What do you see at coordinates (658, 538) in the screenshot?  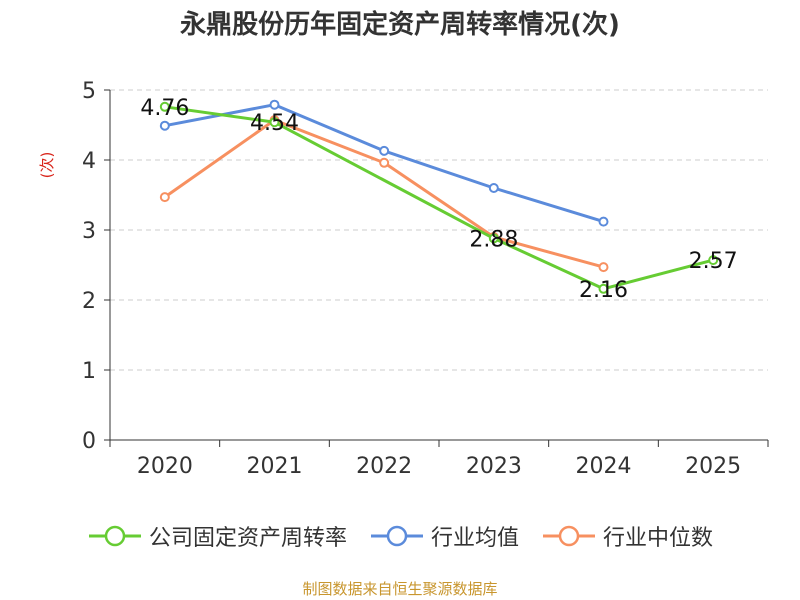 I see `legend-label: 行业中位数` at bounding box center [658, 538].